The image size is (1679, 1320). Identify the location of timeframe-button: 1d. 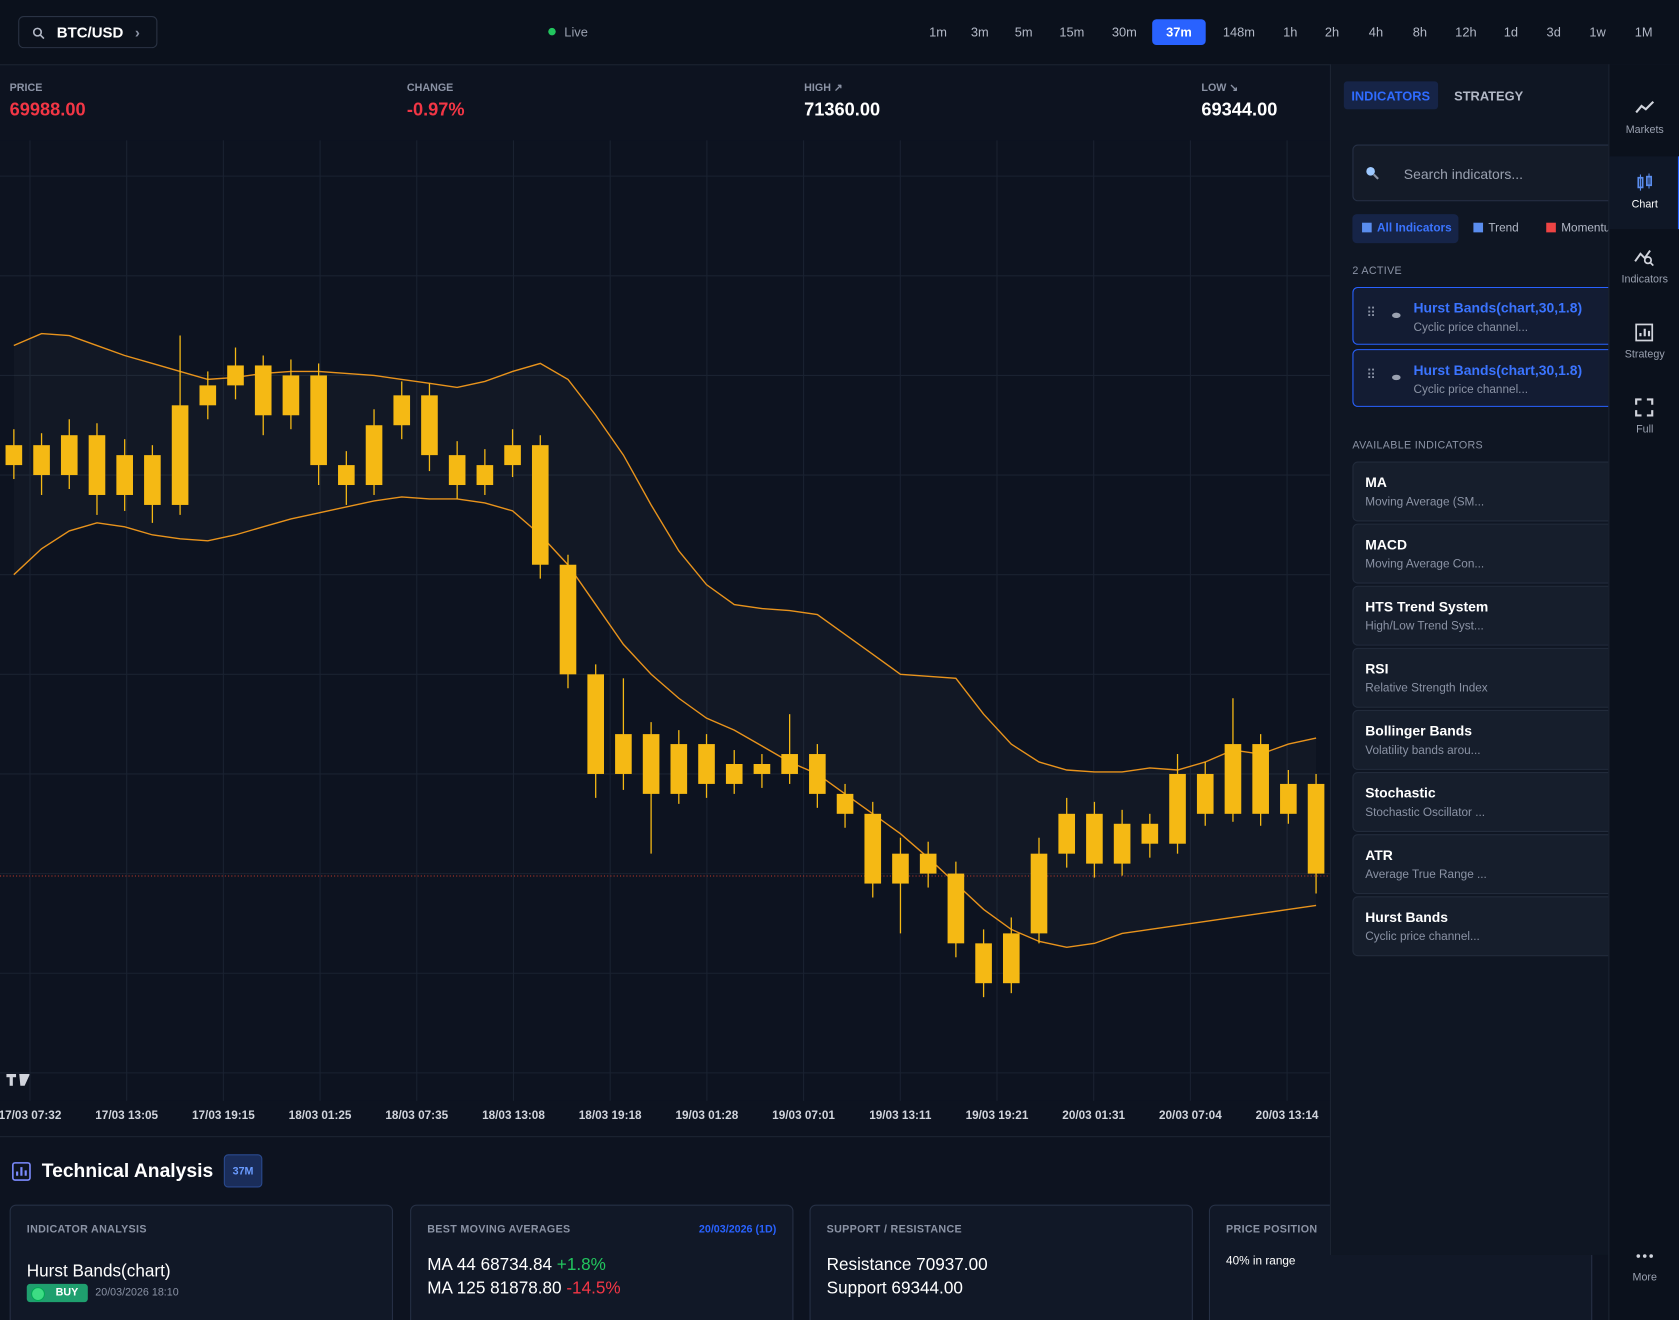
(1511, 32).